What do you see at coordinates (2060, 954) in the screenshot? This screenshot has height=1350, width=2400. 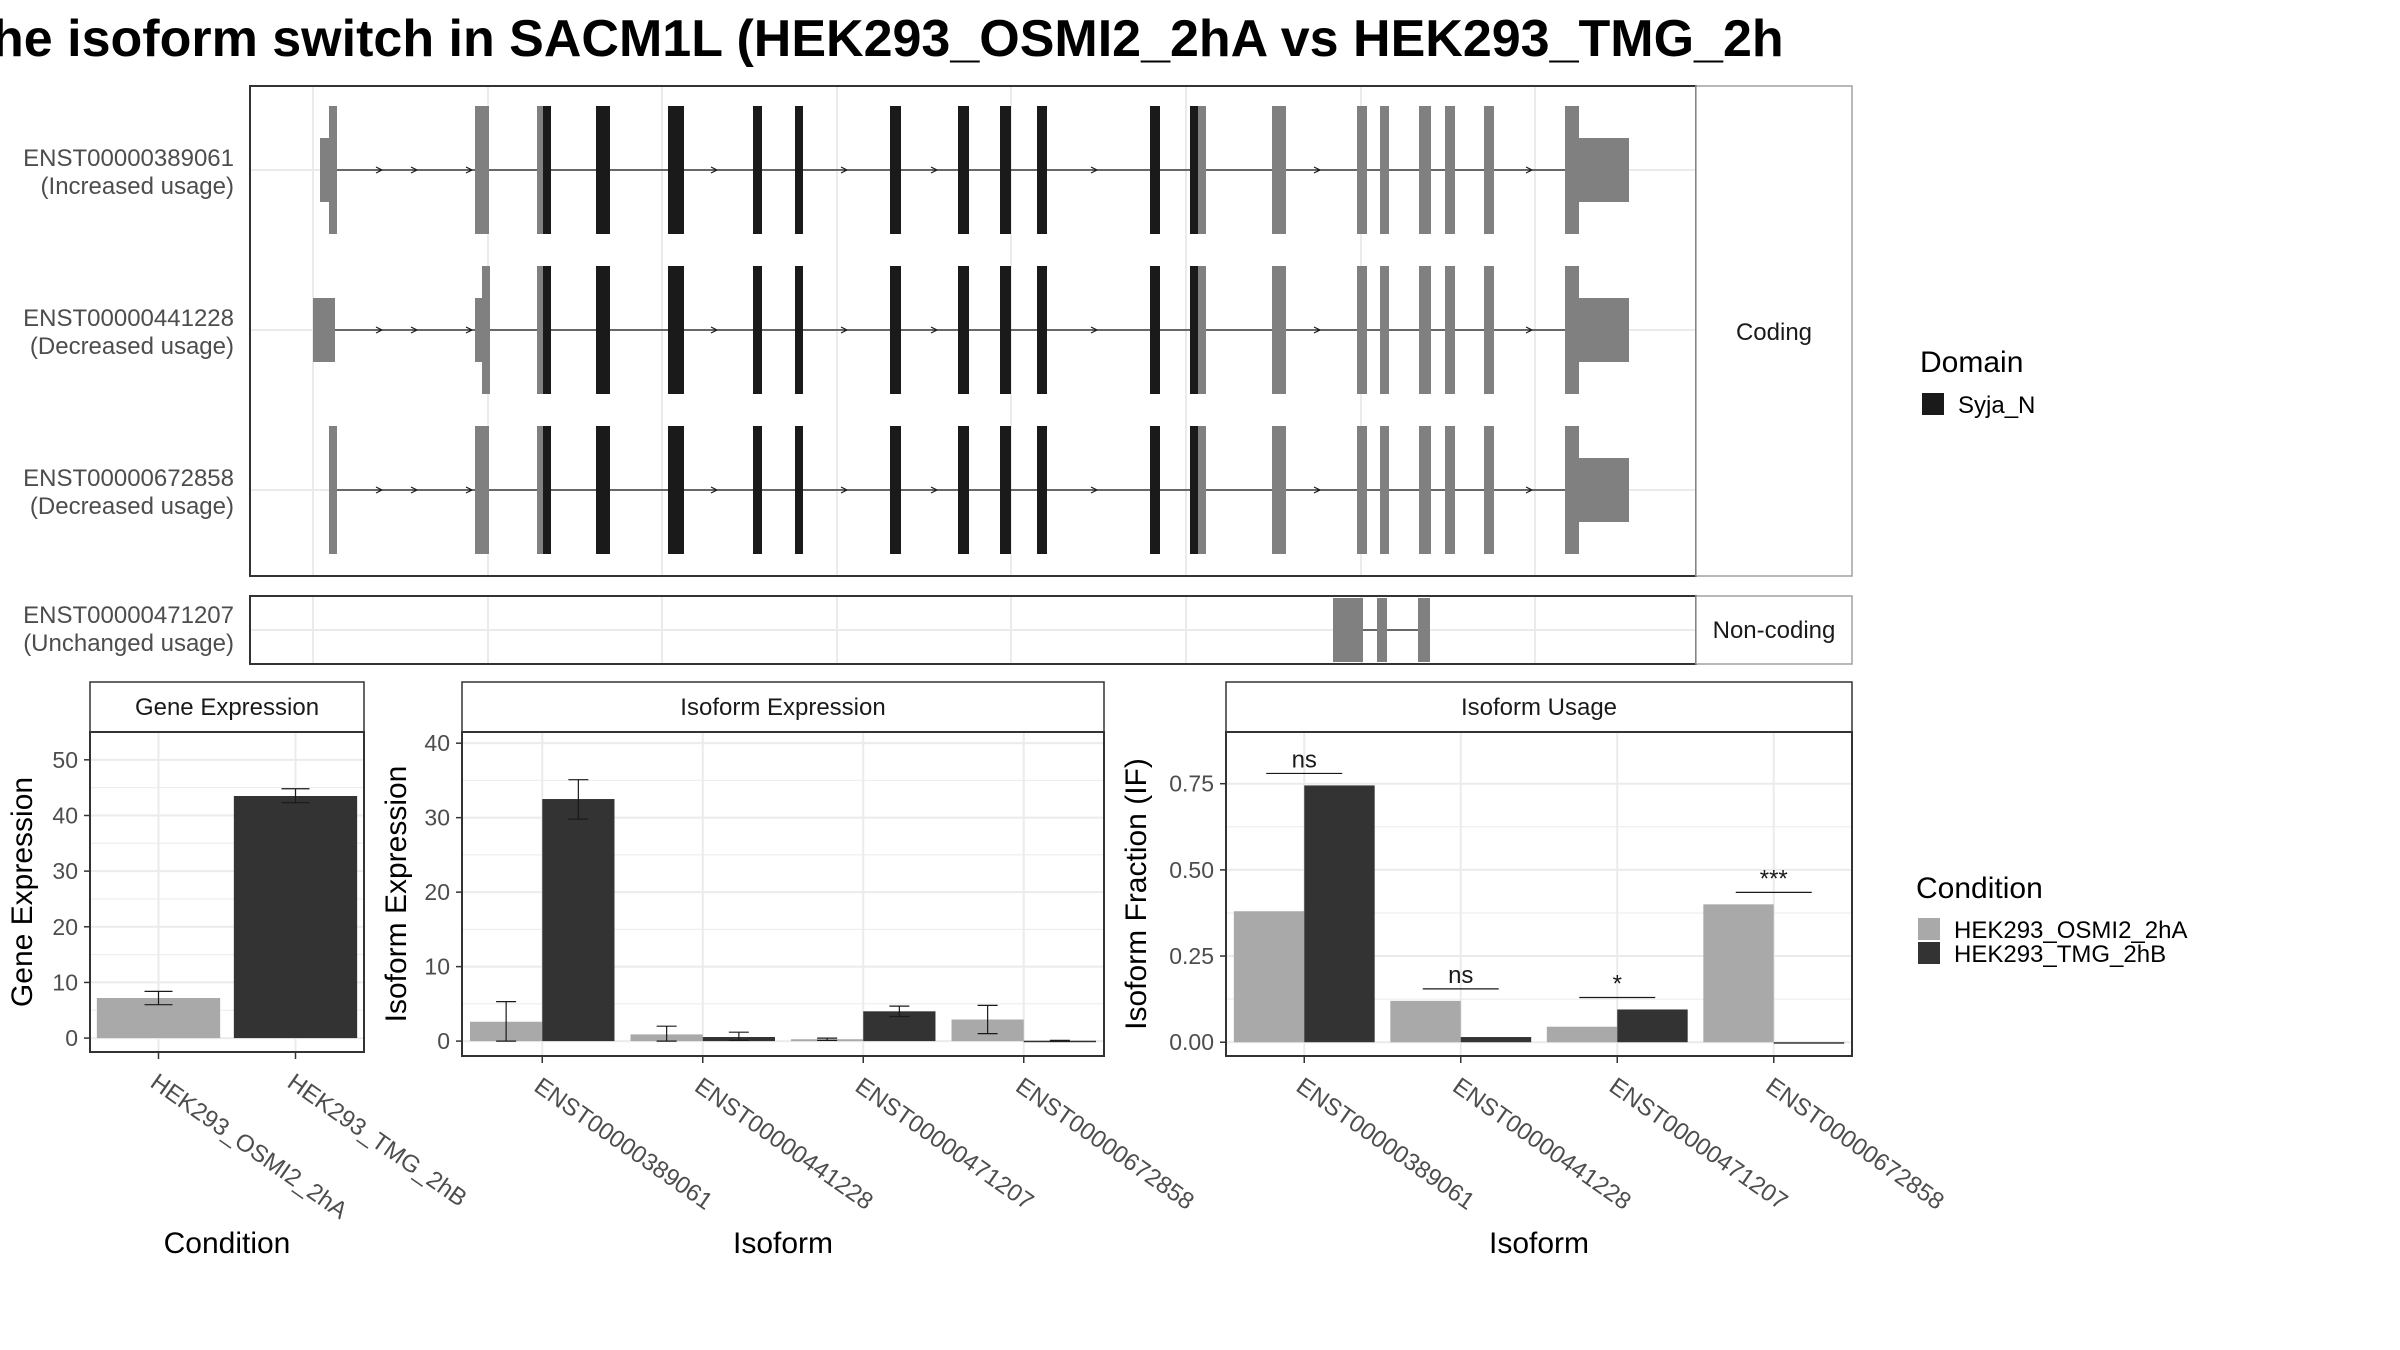 I see `condition-b-label: HEK293_TMG_2hB` at bounding box center [2060, 954].